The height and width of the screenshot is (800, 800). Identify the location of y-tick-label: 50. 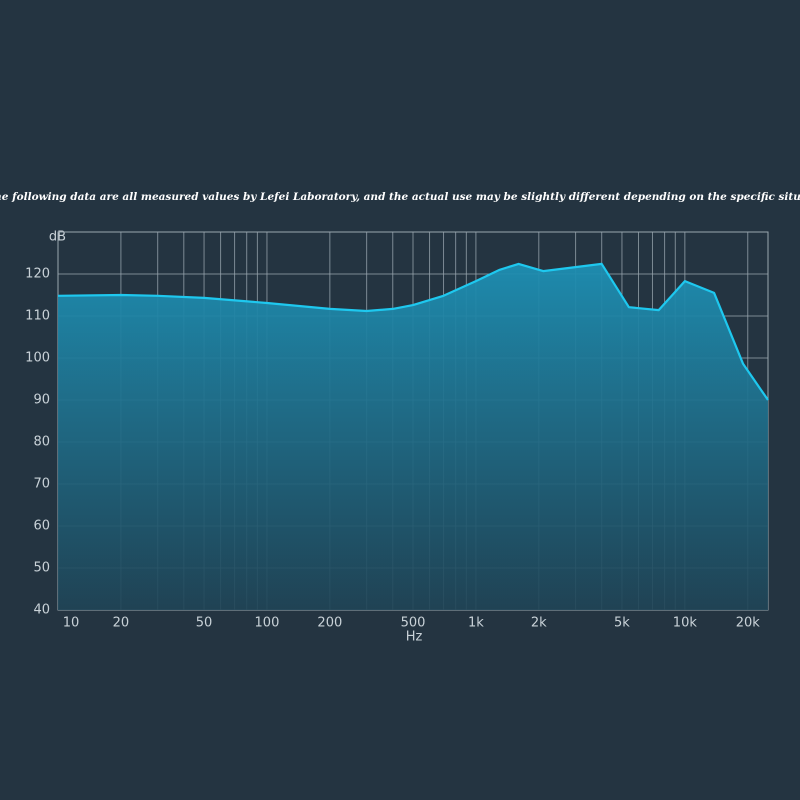
(41, 568).